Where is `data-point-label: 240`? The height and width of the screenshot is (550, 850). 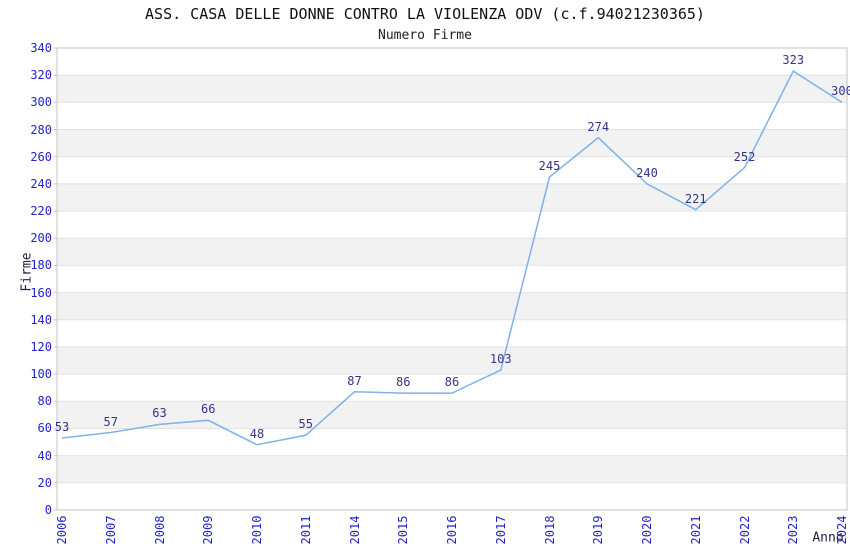
data-point-label: 240 is located at coordinates (647, 172).